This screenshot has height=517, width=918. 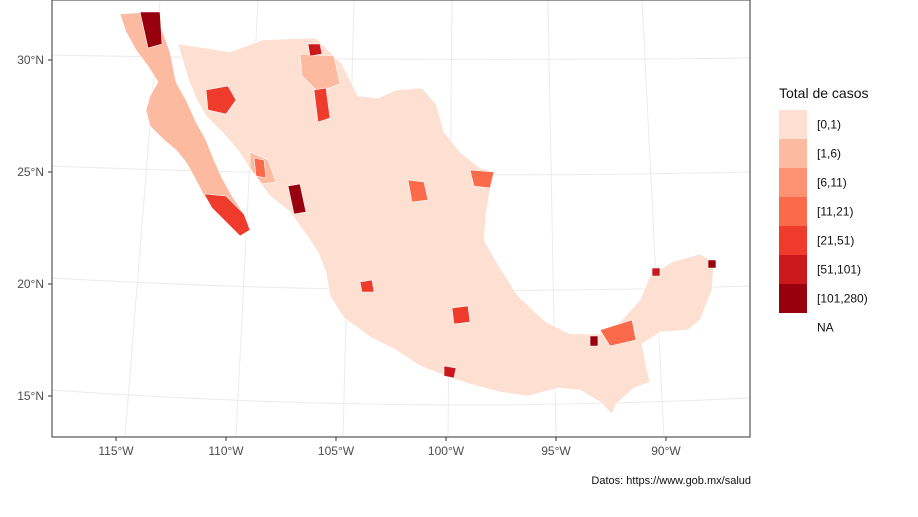 I want to click on legend-title: Total de casos, so click(x=824, y=93).